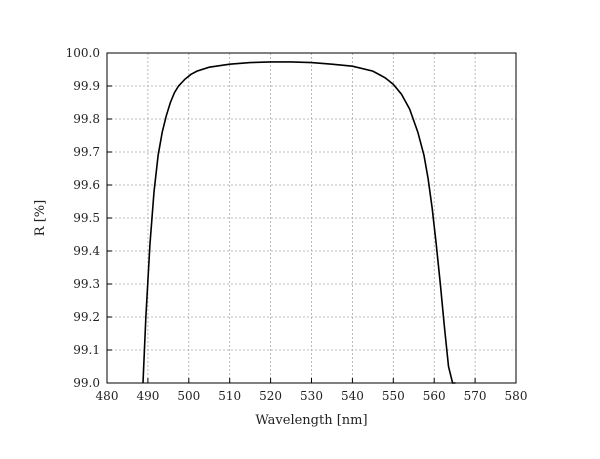 The image size is (600, 459). Describe the element at coordinates (393, 396) in the screenshot. I see `x-tick-label: 550` at that location.